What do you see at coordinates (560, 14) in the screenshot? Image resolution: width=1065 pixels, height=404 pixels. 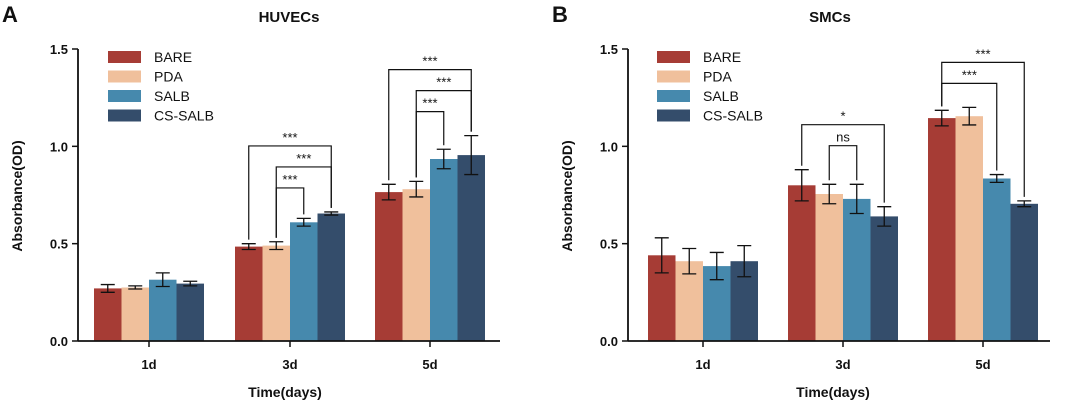 I see `panel-letter: B` at bounding box center [560, 14].